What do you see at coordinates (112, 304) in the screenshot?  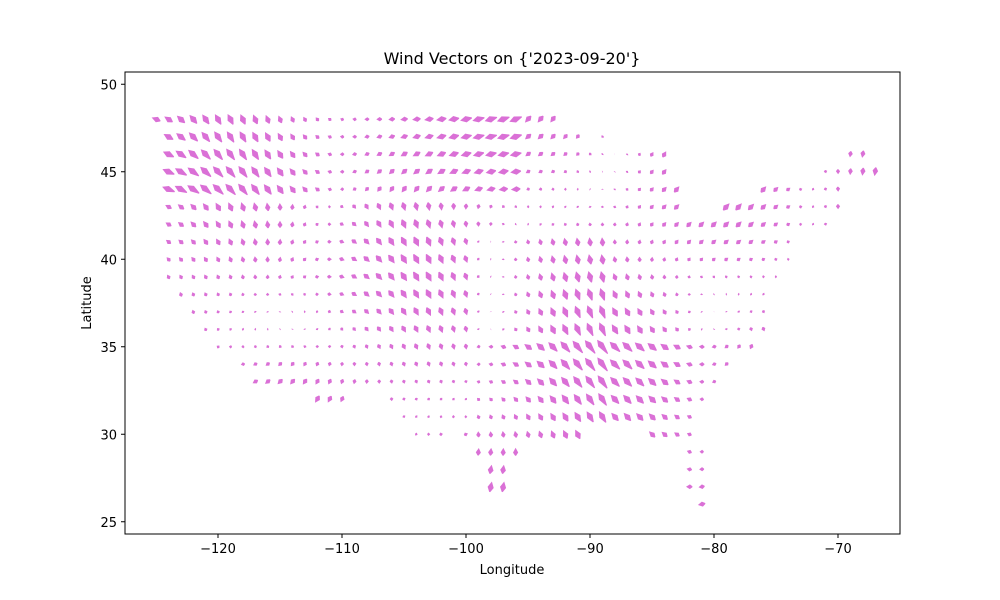 I see `y-axis: 25 30 35 40 45 50` at bounding box center [112, 304].